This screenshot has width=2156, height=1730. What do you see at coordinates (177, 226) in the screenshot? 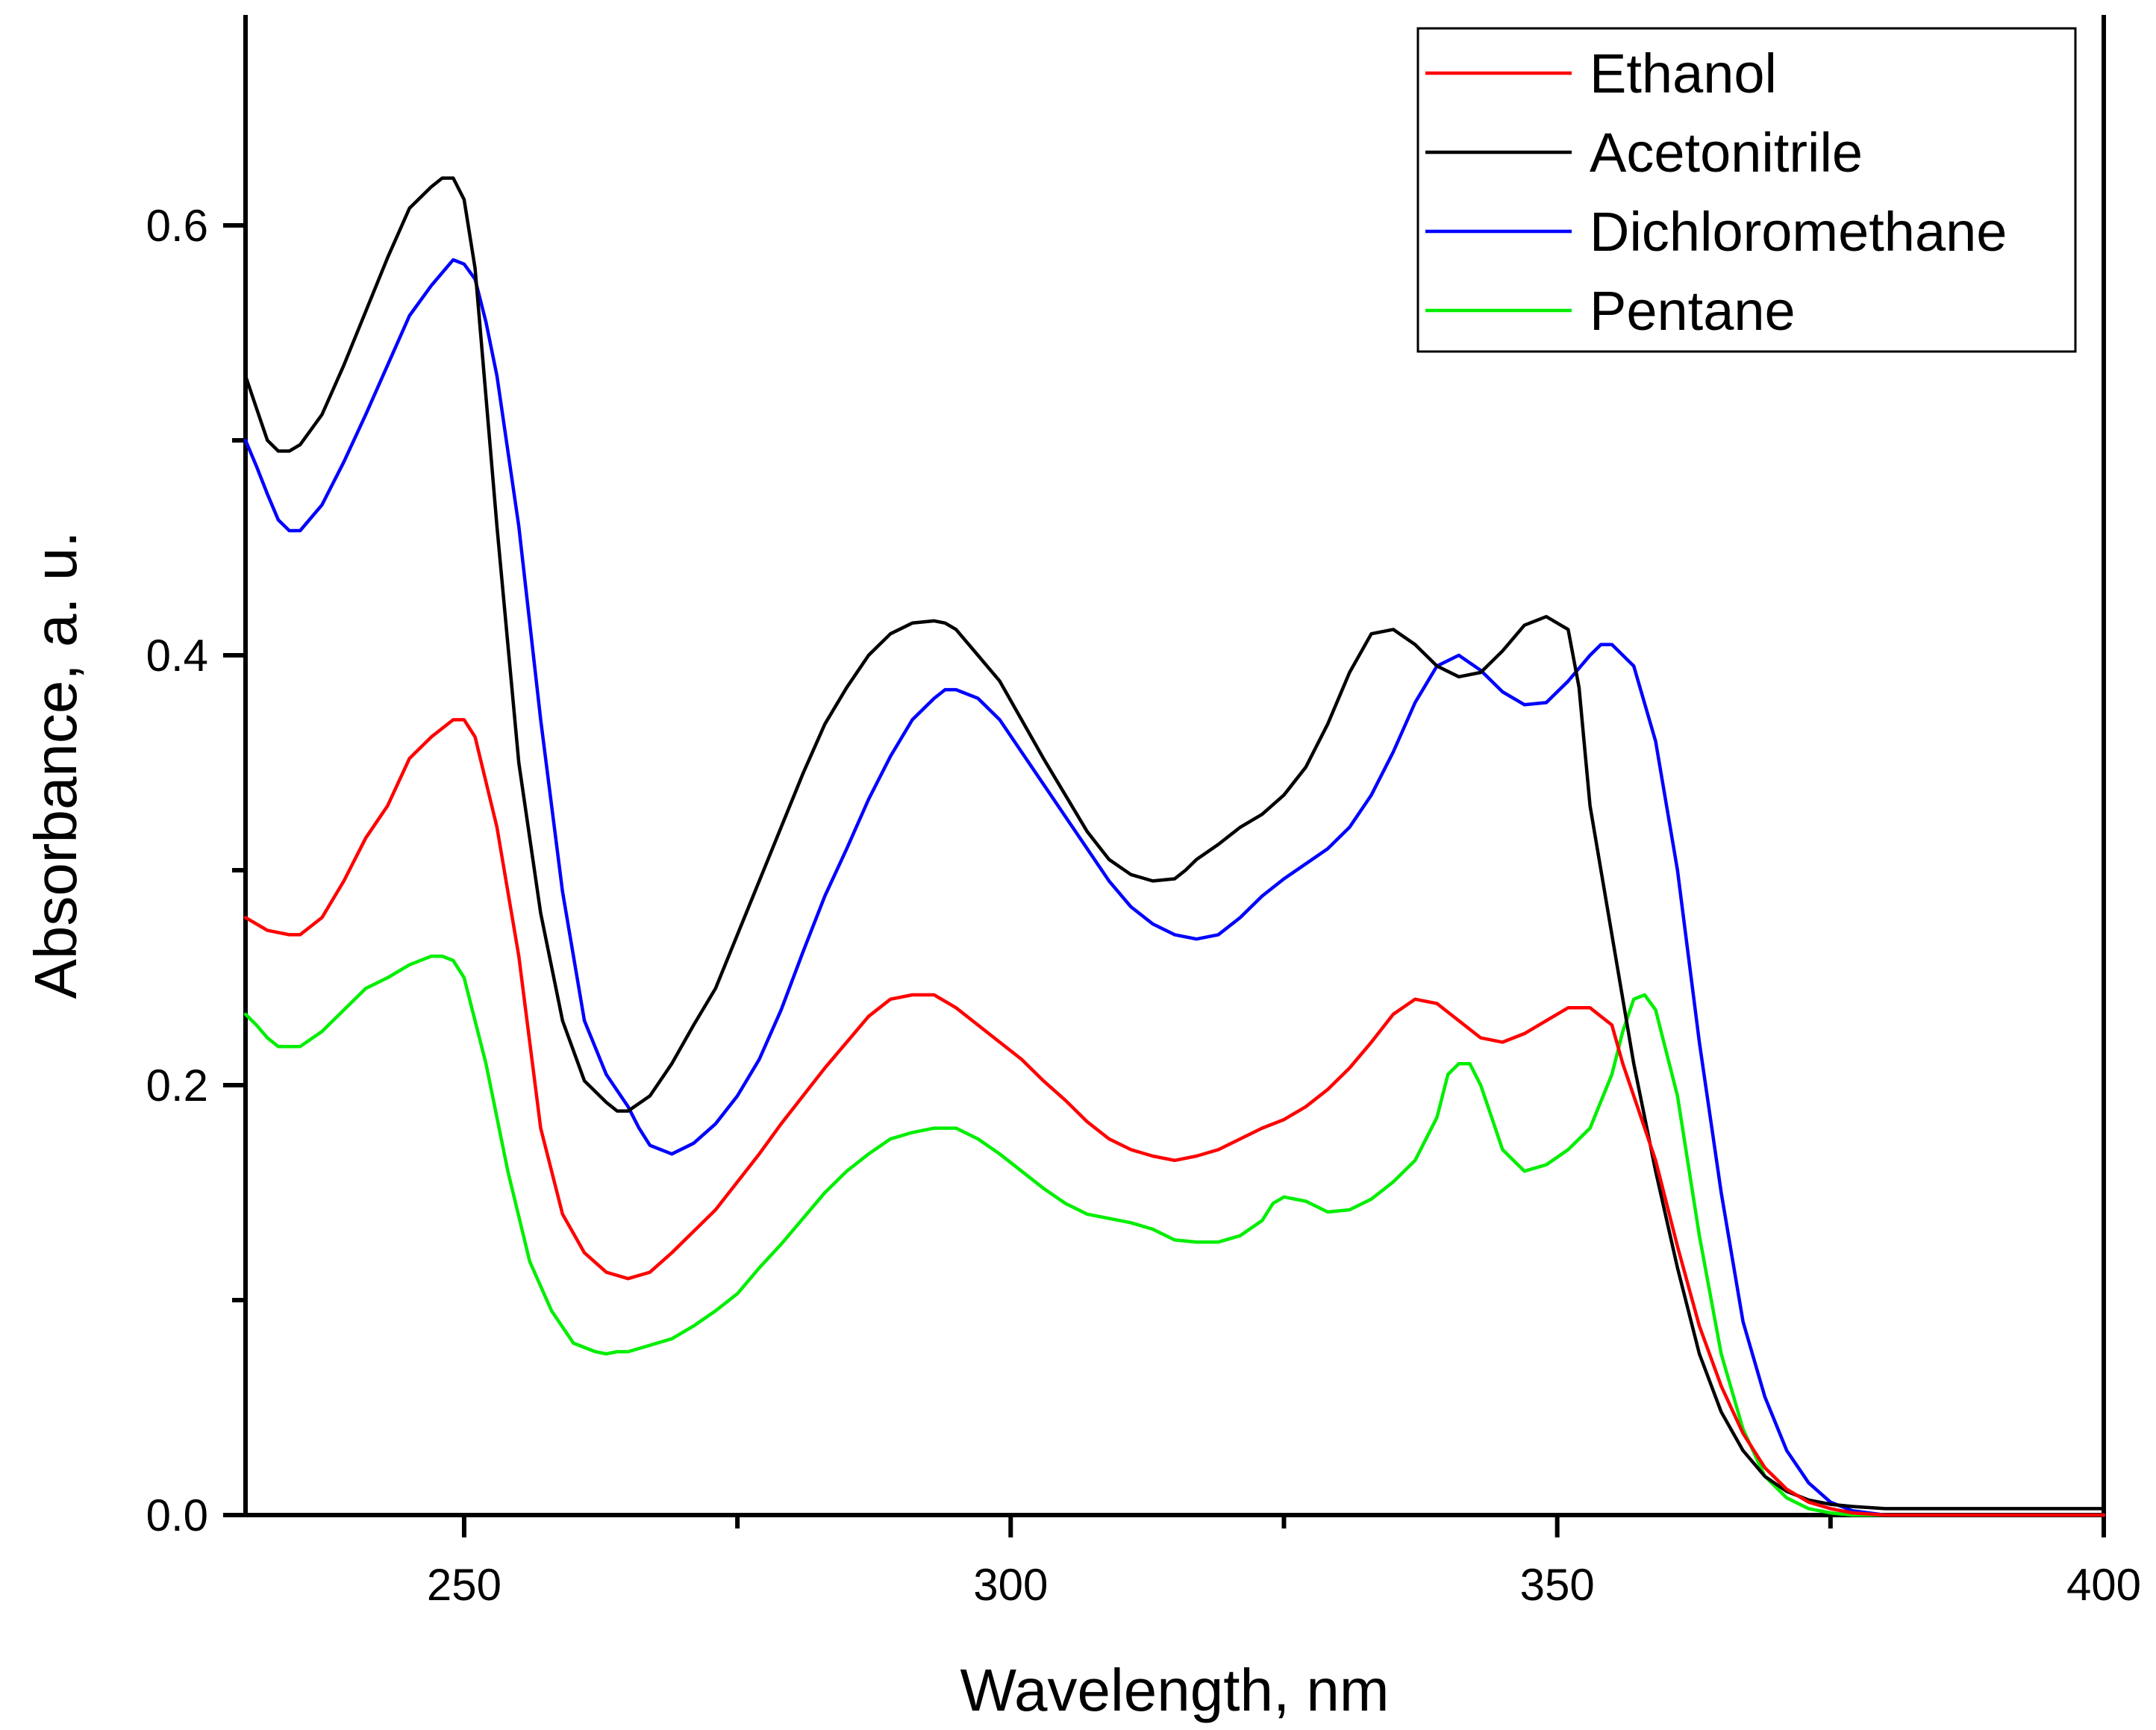
I see `y-tick-label-0.6: 0.6` at bounding box center [177, 226].